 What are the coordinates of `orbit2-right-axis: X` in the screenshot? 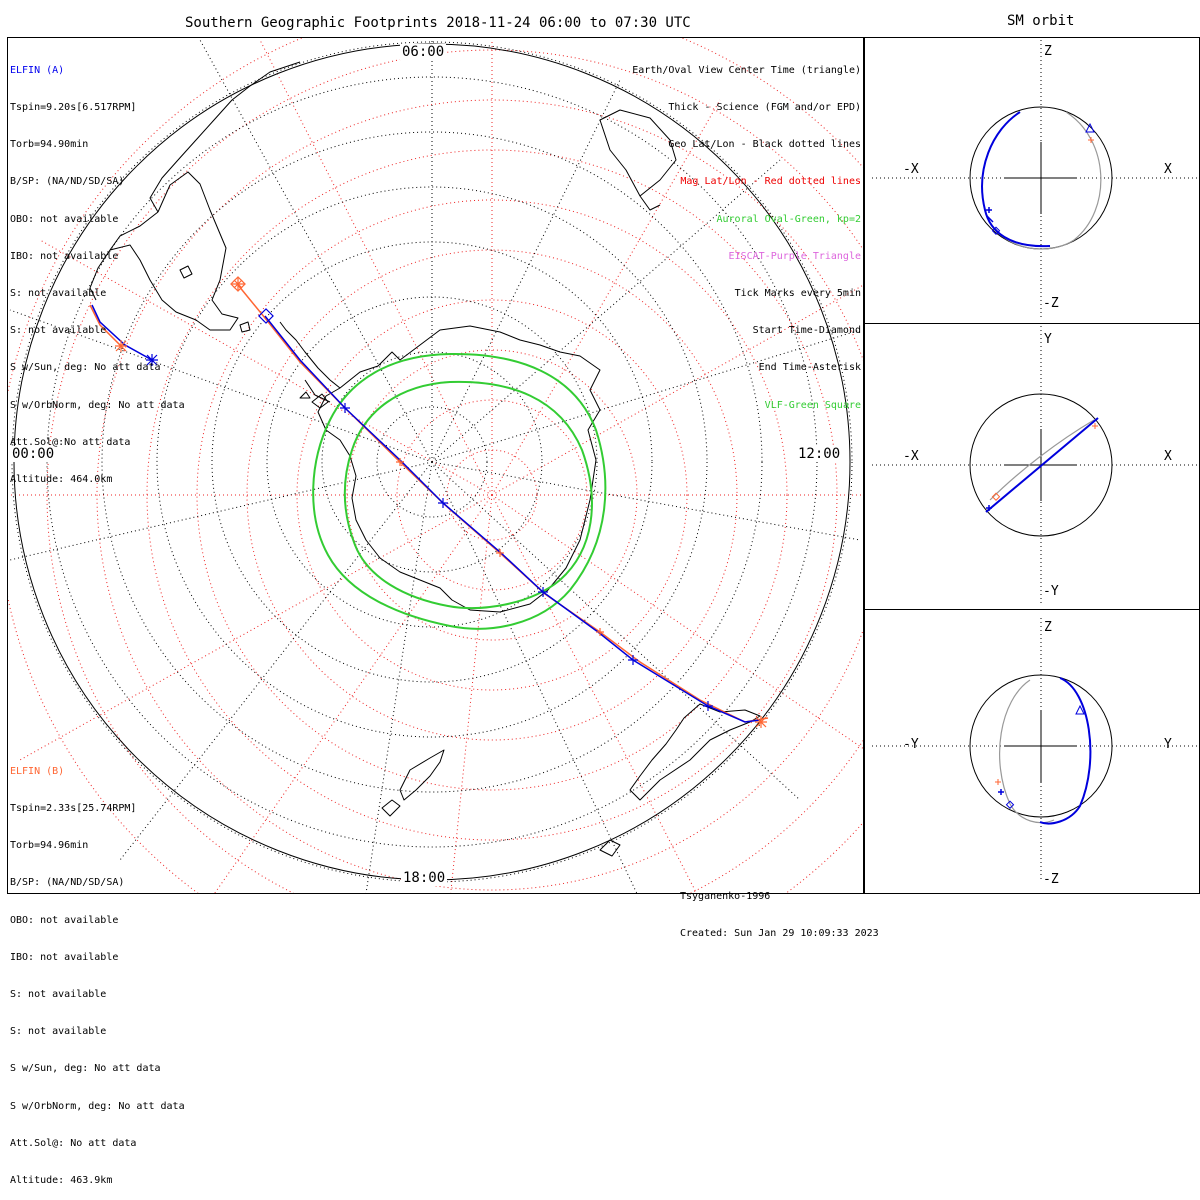 It's located at (1168, 456).